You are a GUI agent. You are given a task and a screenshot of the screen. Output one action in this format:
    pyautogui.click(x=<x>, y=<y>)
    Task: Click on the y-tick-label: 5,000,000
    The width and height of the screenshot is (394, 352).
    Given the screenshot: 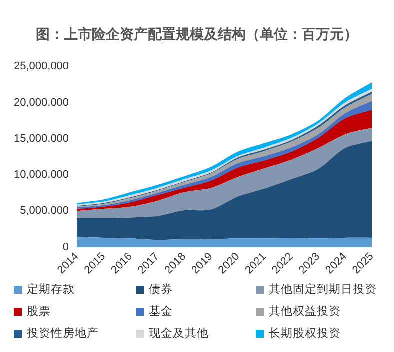 What is the action you would take?
    pyautogui.click(x=45, y=211)
    